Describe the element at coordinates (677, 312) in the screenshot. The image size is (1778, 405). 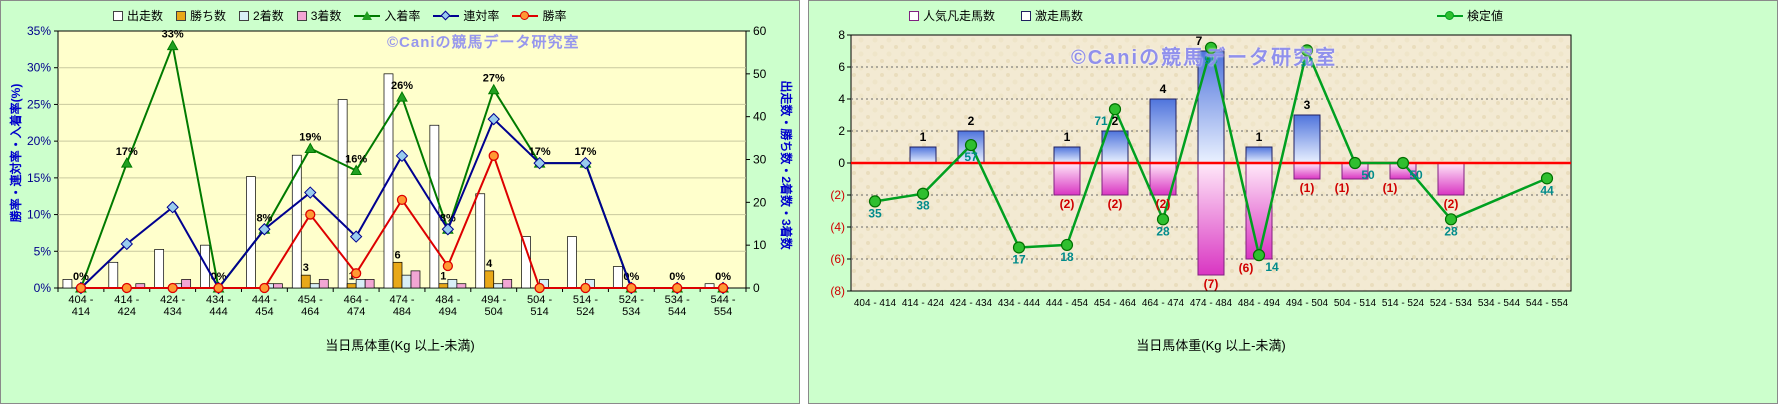
I see `x-tick-label: 544` at that location.